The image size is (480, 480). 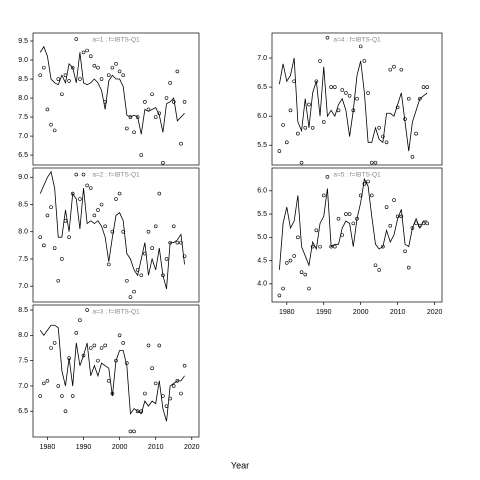 What do you see at coordinates (23, 41) in the screenshot?
I see `y-tick-label: 9.5` at bounding box center [23, 41].